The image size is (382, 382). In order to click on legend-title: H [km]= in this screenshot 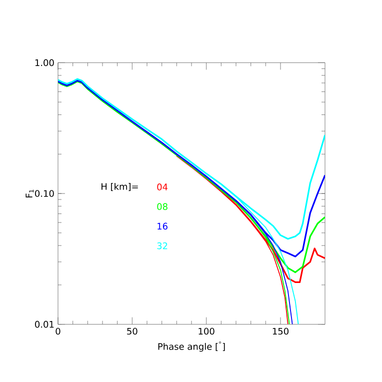, I will do `click(120, 186)`.